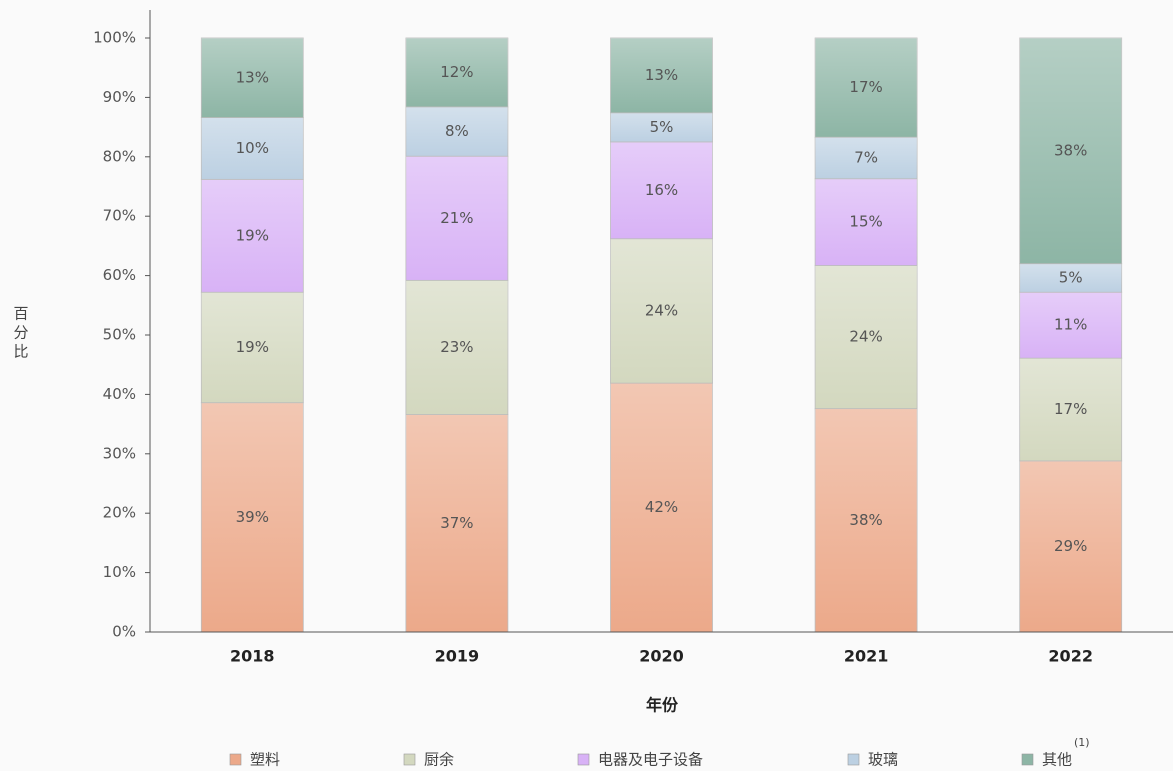 This screenshot has width=1173, height=771. Describe the element at coordinates (866, 656) in the screenshot. I see `x-tick-label: 2021` at that location.